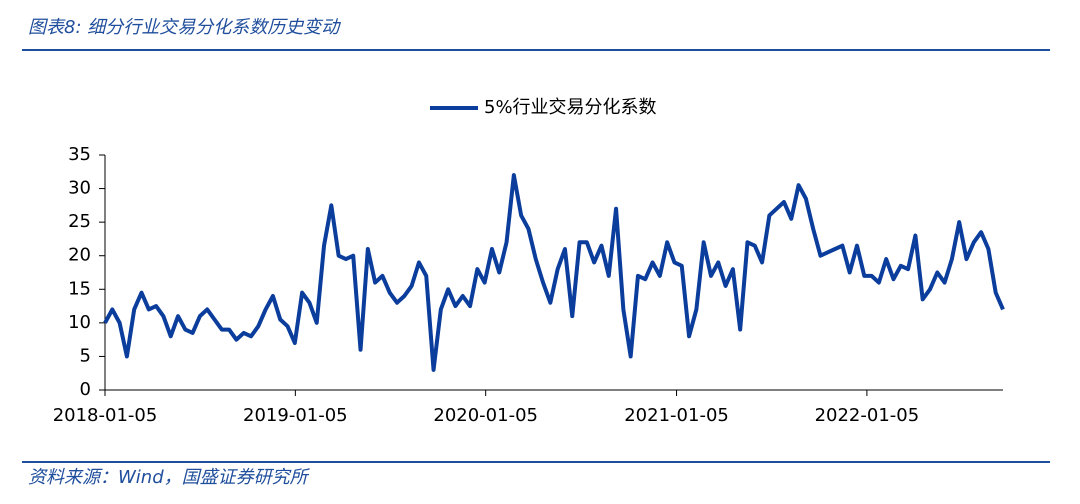 This screenshot has width=1080, height=504. What do you see at coordinates (676, 415) in the screenshot?
I see `x-tick-label: 2021-01-05` at bounding box center [676, 415].